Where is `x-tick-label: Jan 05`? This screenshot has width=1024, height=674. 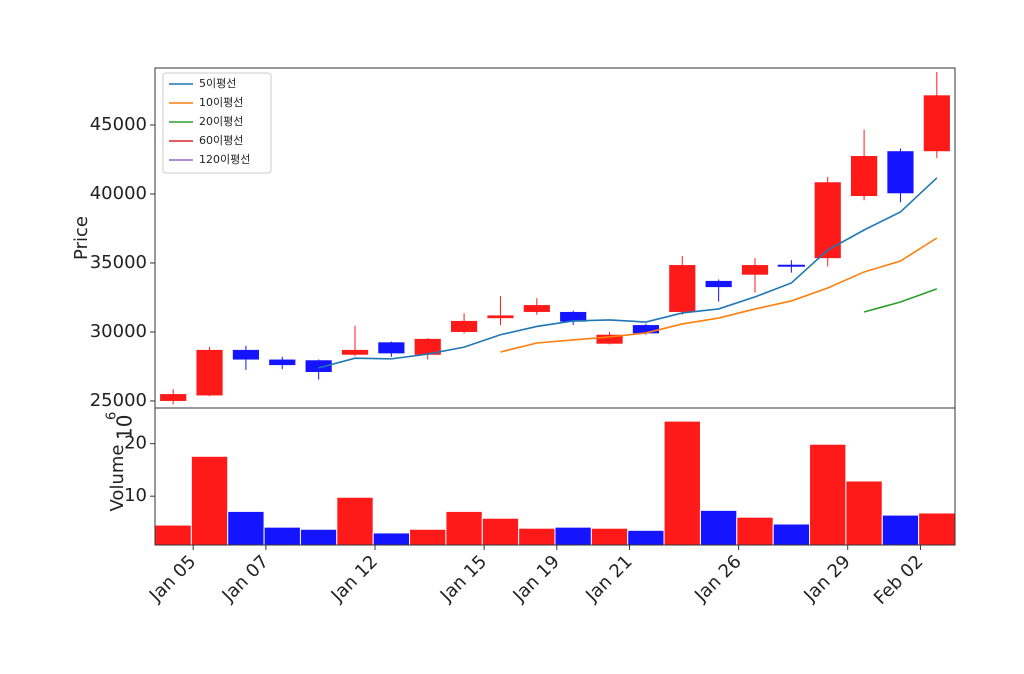
x-tick-label: Jan 05 is located at coordinates (172, 578).